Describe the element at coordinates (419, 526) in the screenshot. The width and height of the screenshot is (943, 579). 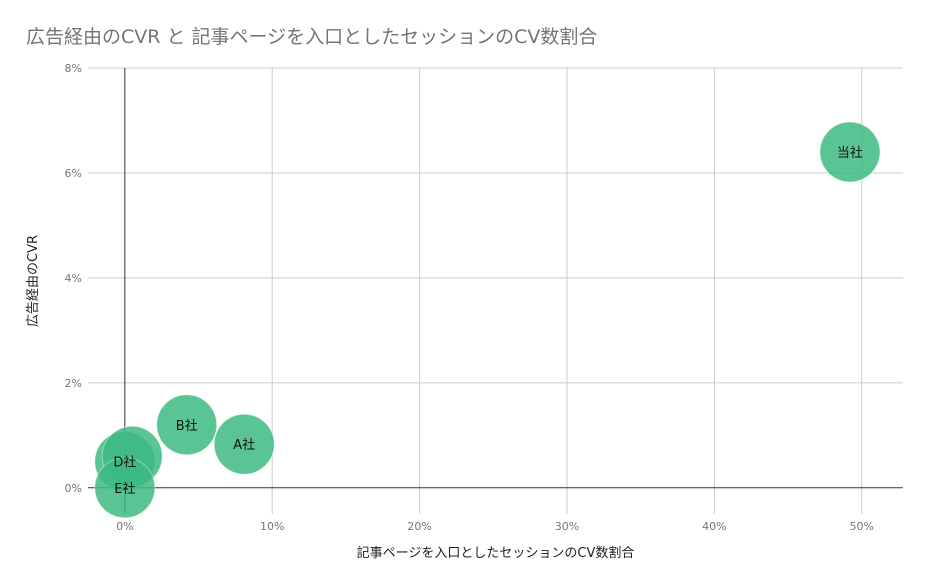
I see `x-tick-label: 20%` at that location.